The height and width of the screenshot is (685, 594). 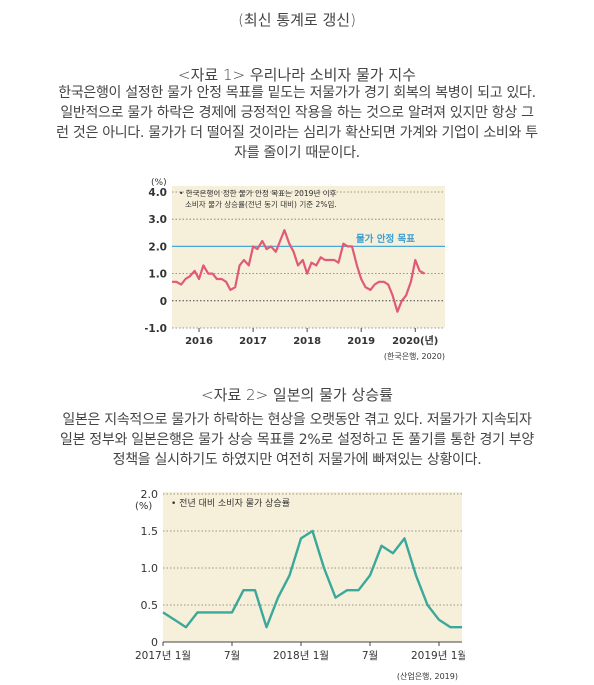 What do you see at coordinates (156, 329) in the screenshot?
I see `y-tick-label: -1.0` at bounding box center [156, 329].